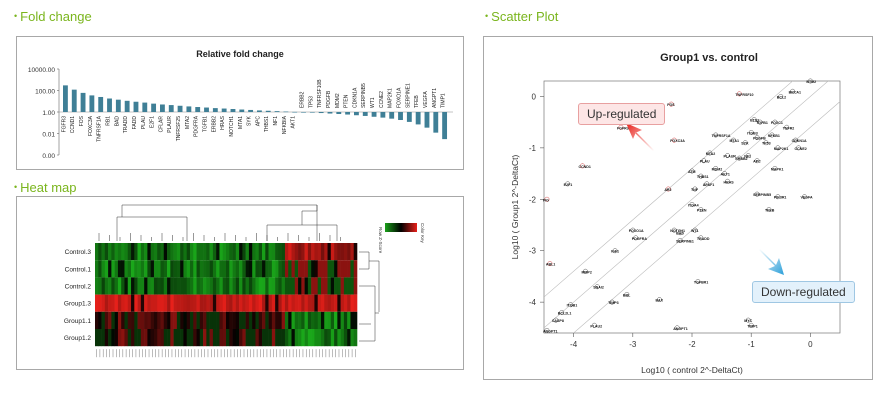 The width and height of the screenshot is (889, 417). I want to click on scatter-point-label: NOTCH1, so click(677, 231).